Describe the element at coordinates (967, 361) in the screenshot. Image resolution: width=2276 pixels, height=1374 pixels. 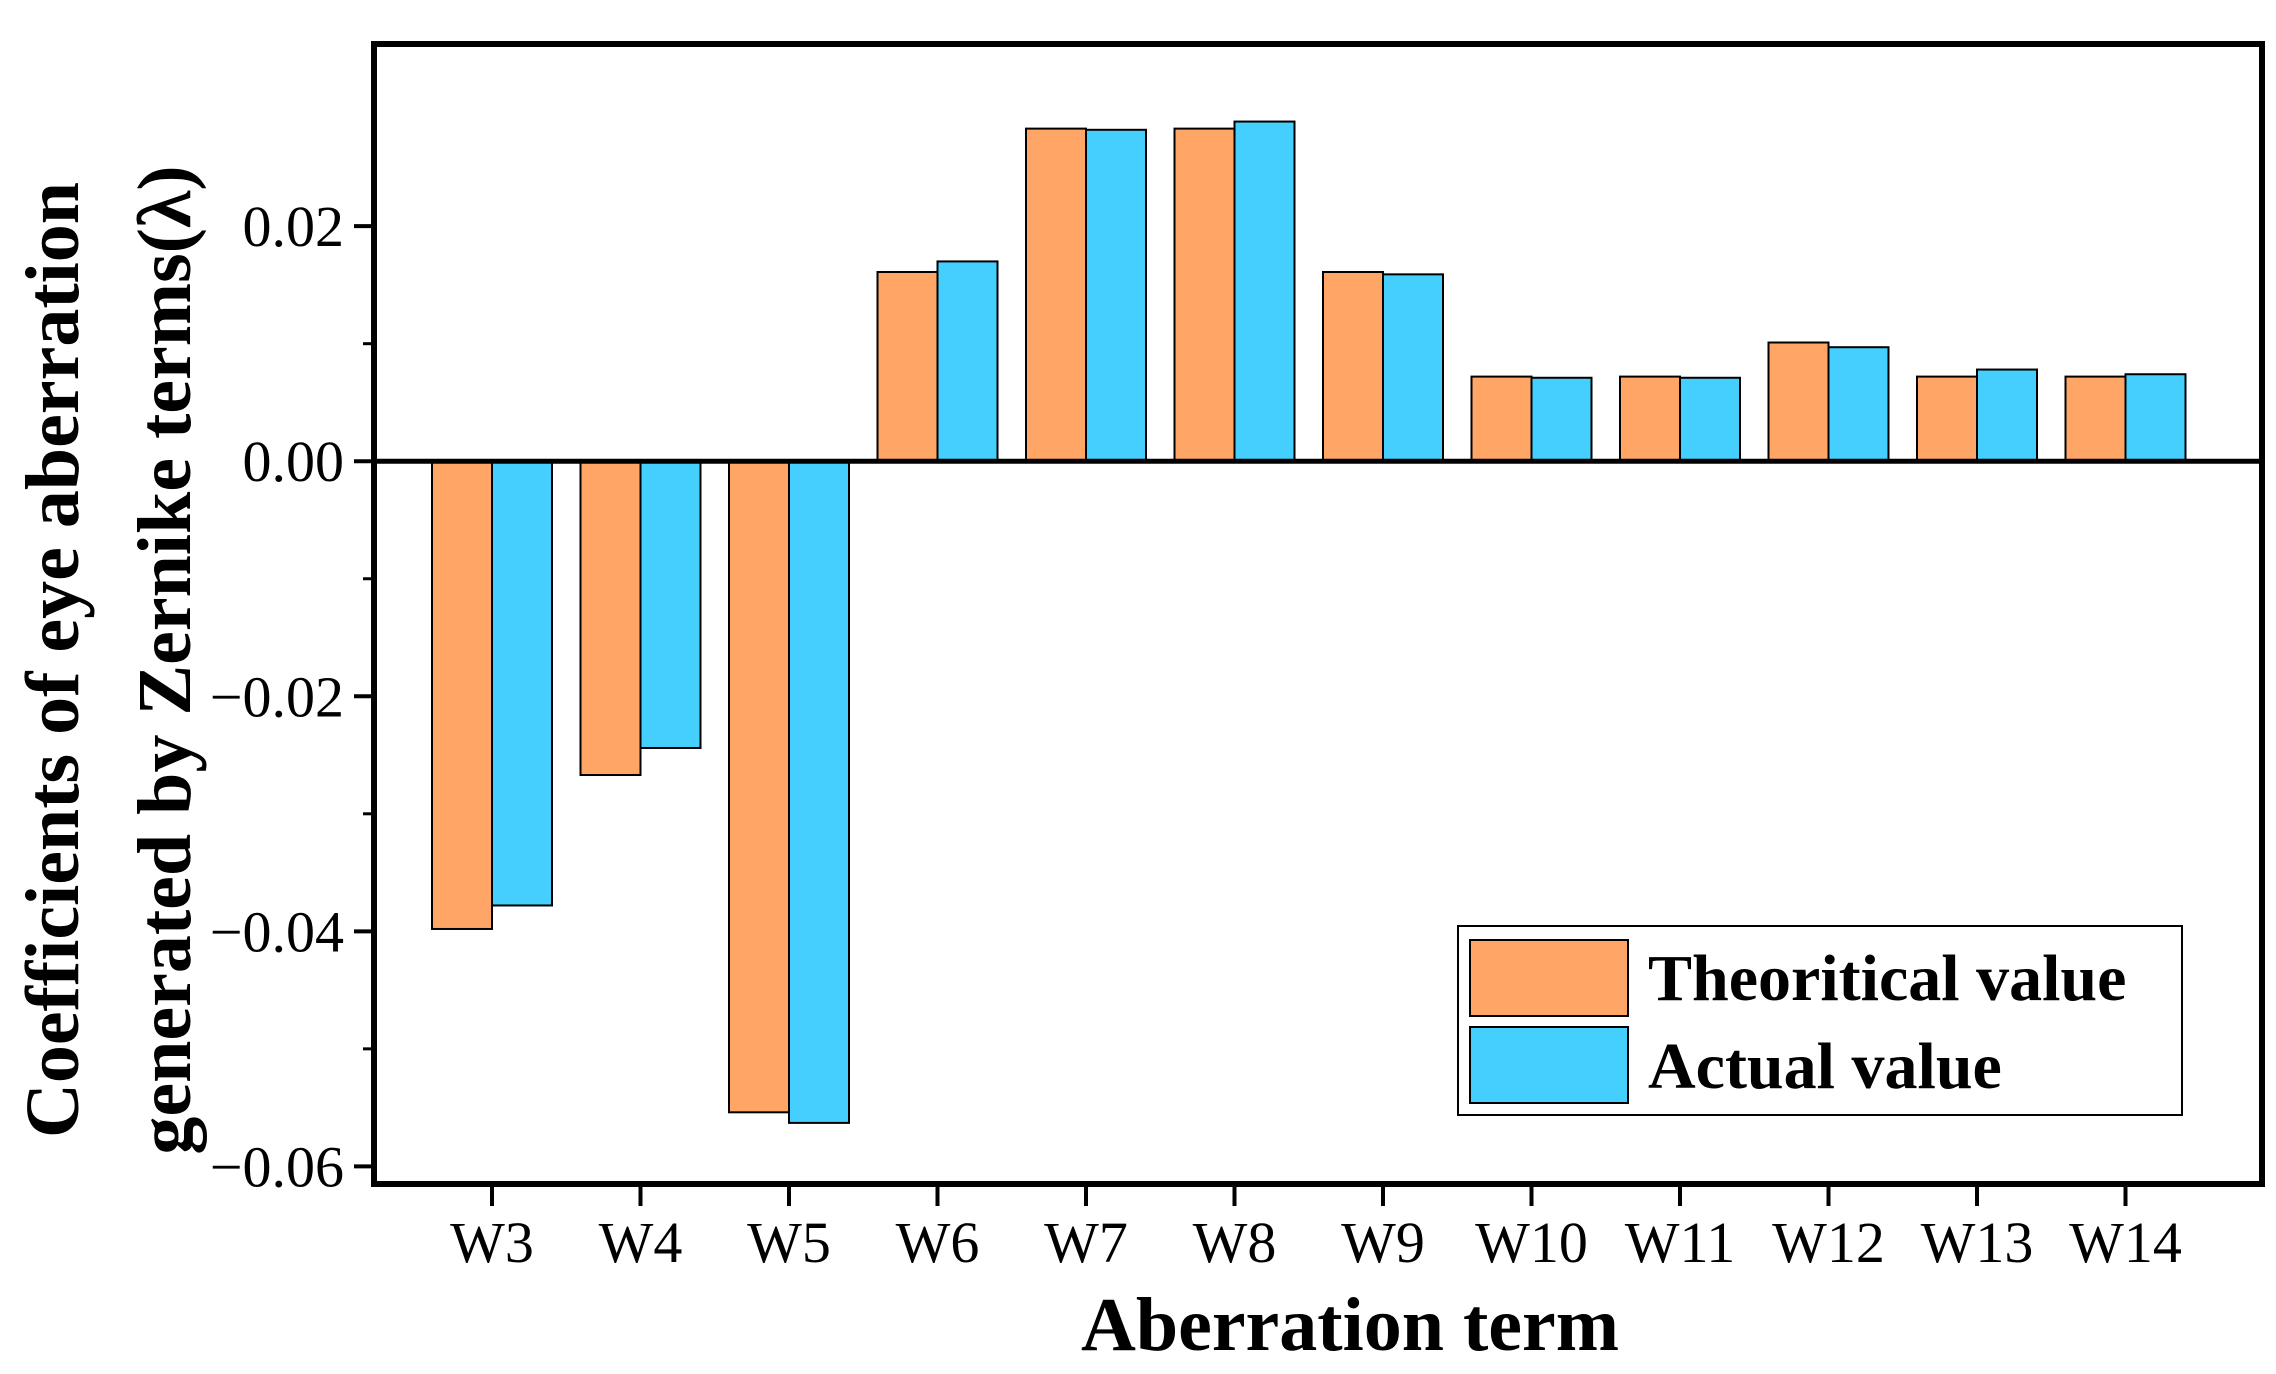
I see `bar-actual-W6` at that location.